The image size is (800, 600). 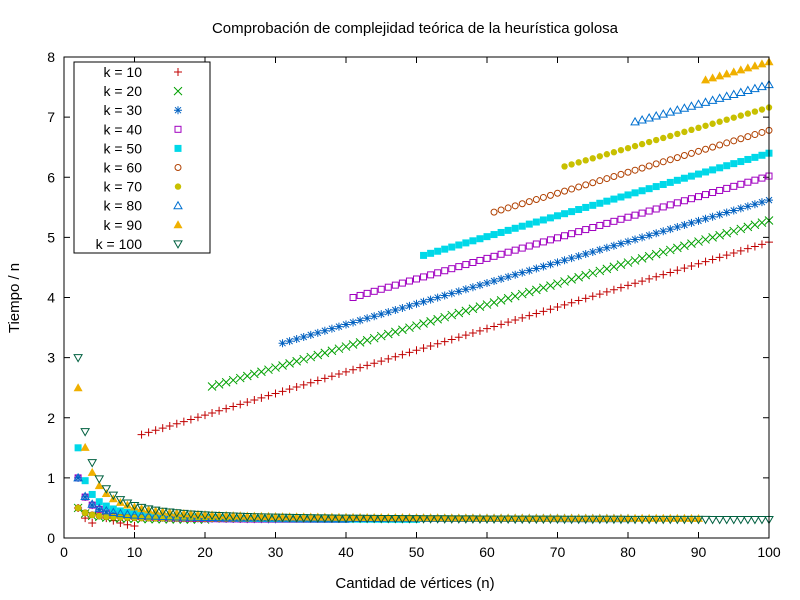 What do you see at coordinates (769, 552) in the screenshot?
I see `x-tick-label: 100` at bounding box center [769, 552].